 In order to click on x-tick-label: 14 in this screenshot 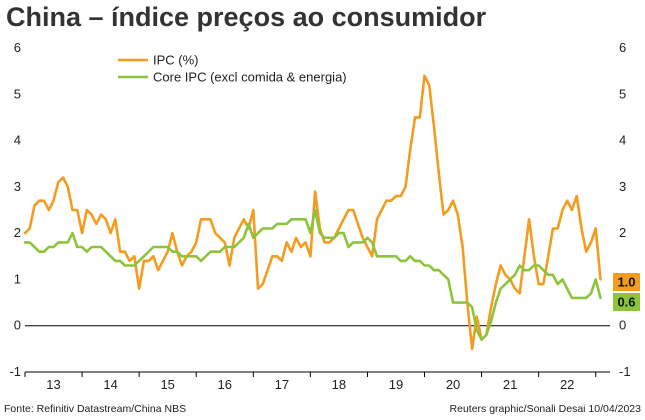, I will do `click(110, 384)`.